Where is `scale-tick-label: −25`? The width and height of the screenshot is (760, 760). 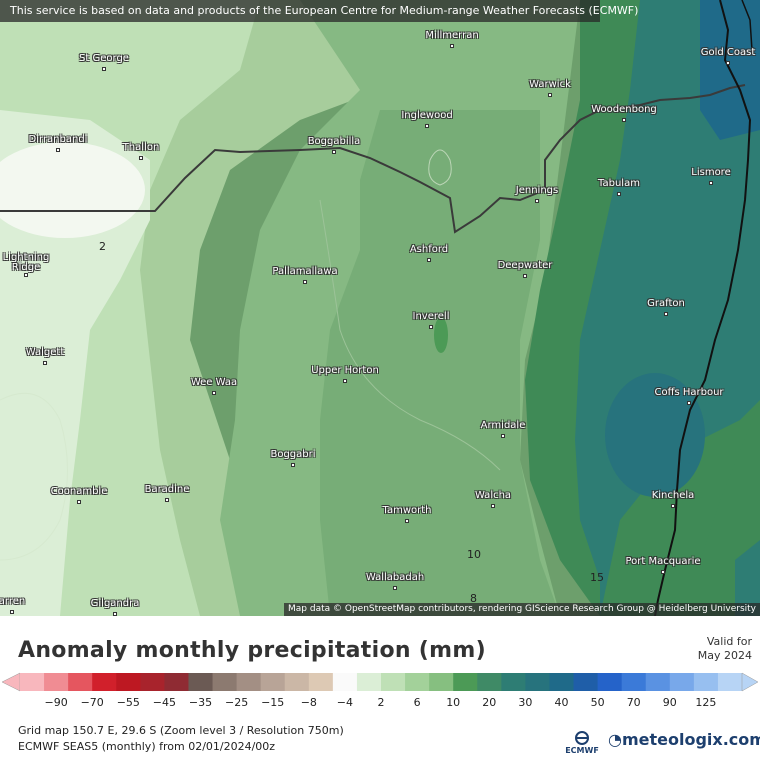
scale-tick-label: −25 is located at coordinates (236, 702).